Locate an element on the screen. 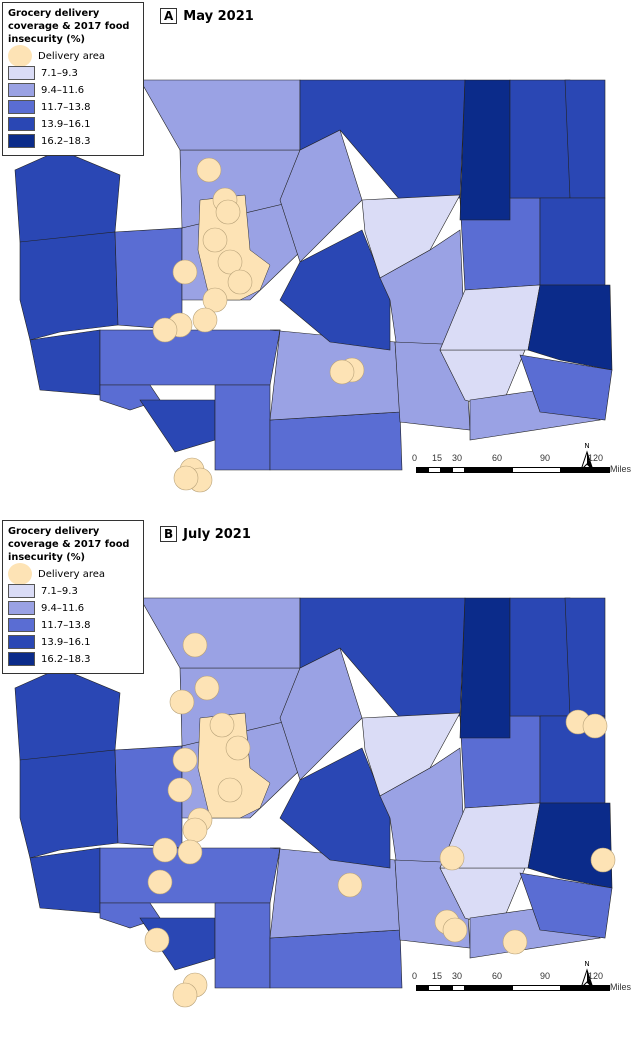 This screenshot has width=635, height=1048. scale-tick: 30 is located at coordinates (457, 458).